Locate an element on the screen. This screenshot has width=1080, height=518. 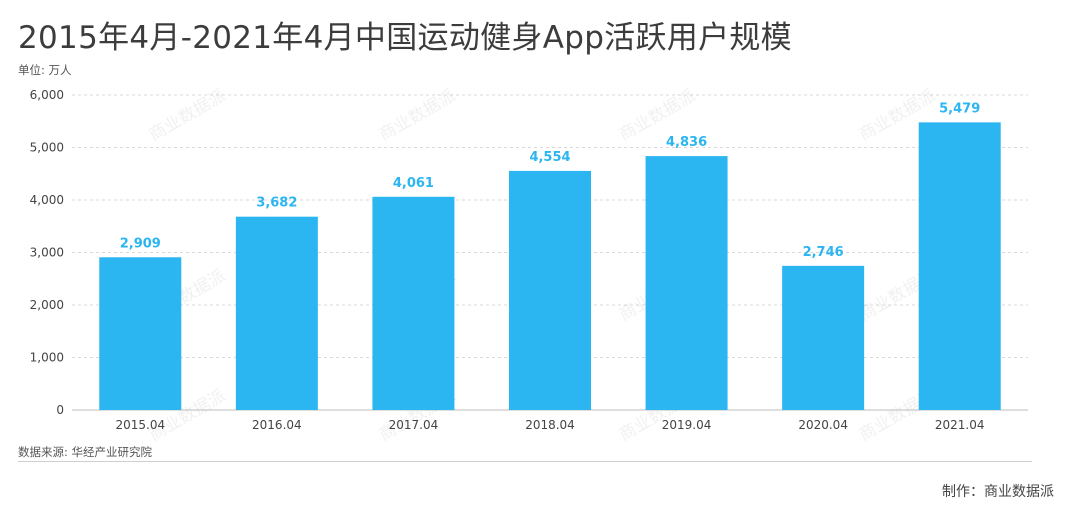
x-tick-label: 2021.04 is located at coordinates (960, 425).